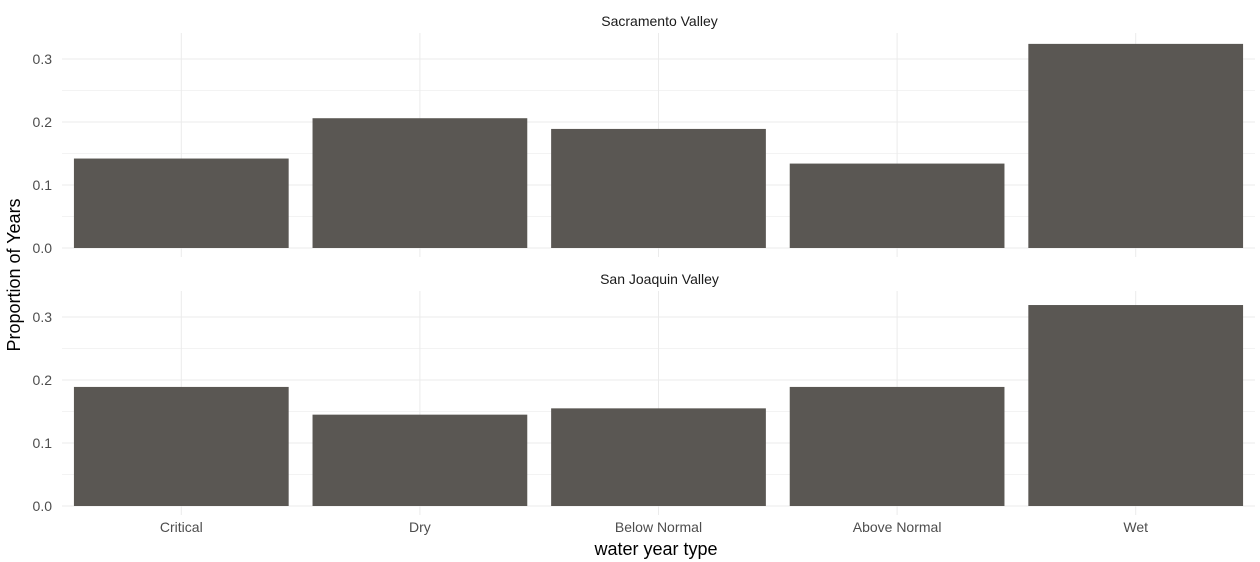 This screenshot has height=562, width=1260. What do you see at coordinates (1135, 527) in the screenshot?
I see `x-tick-label: Wet` at bounding box center [1135, 527].